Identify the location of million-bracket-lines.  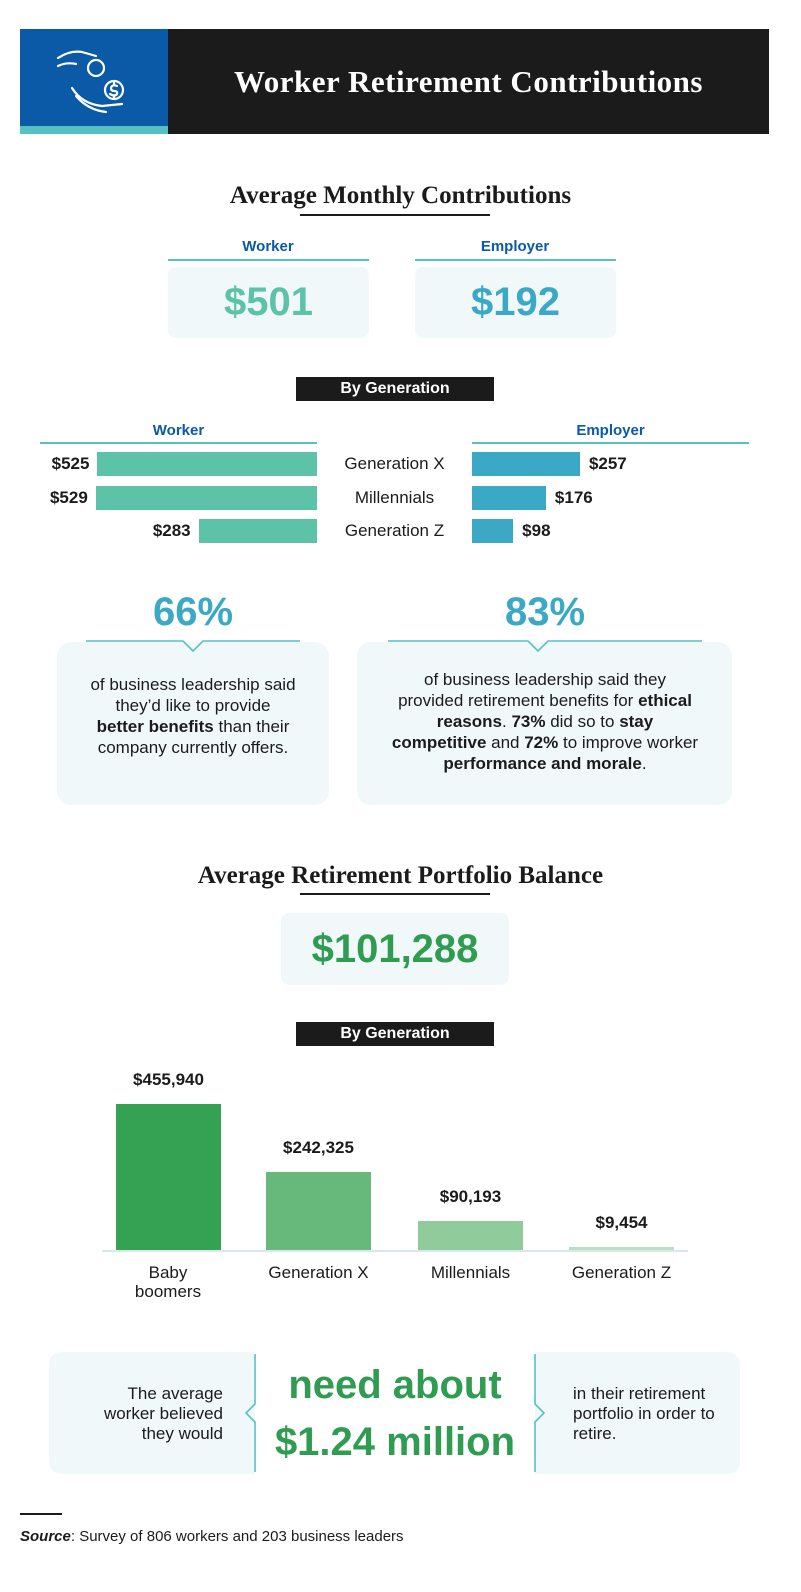
(395, 1413).